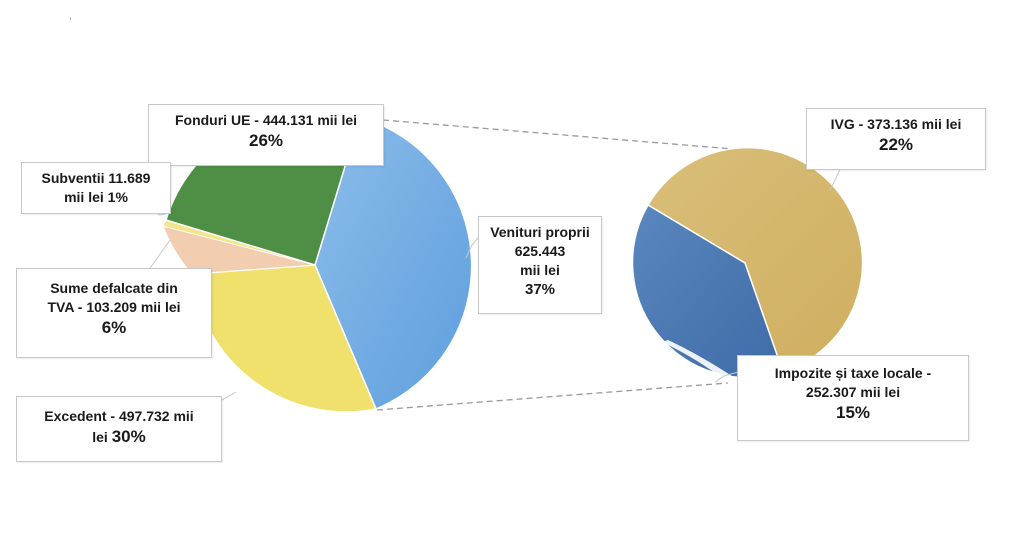 The width and height of the screenshot is (1024, 536). Describe the element at coordinates (128, 436) in the screenshot. I see `callout-excedent-percent: 30%` at that location.